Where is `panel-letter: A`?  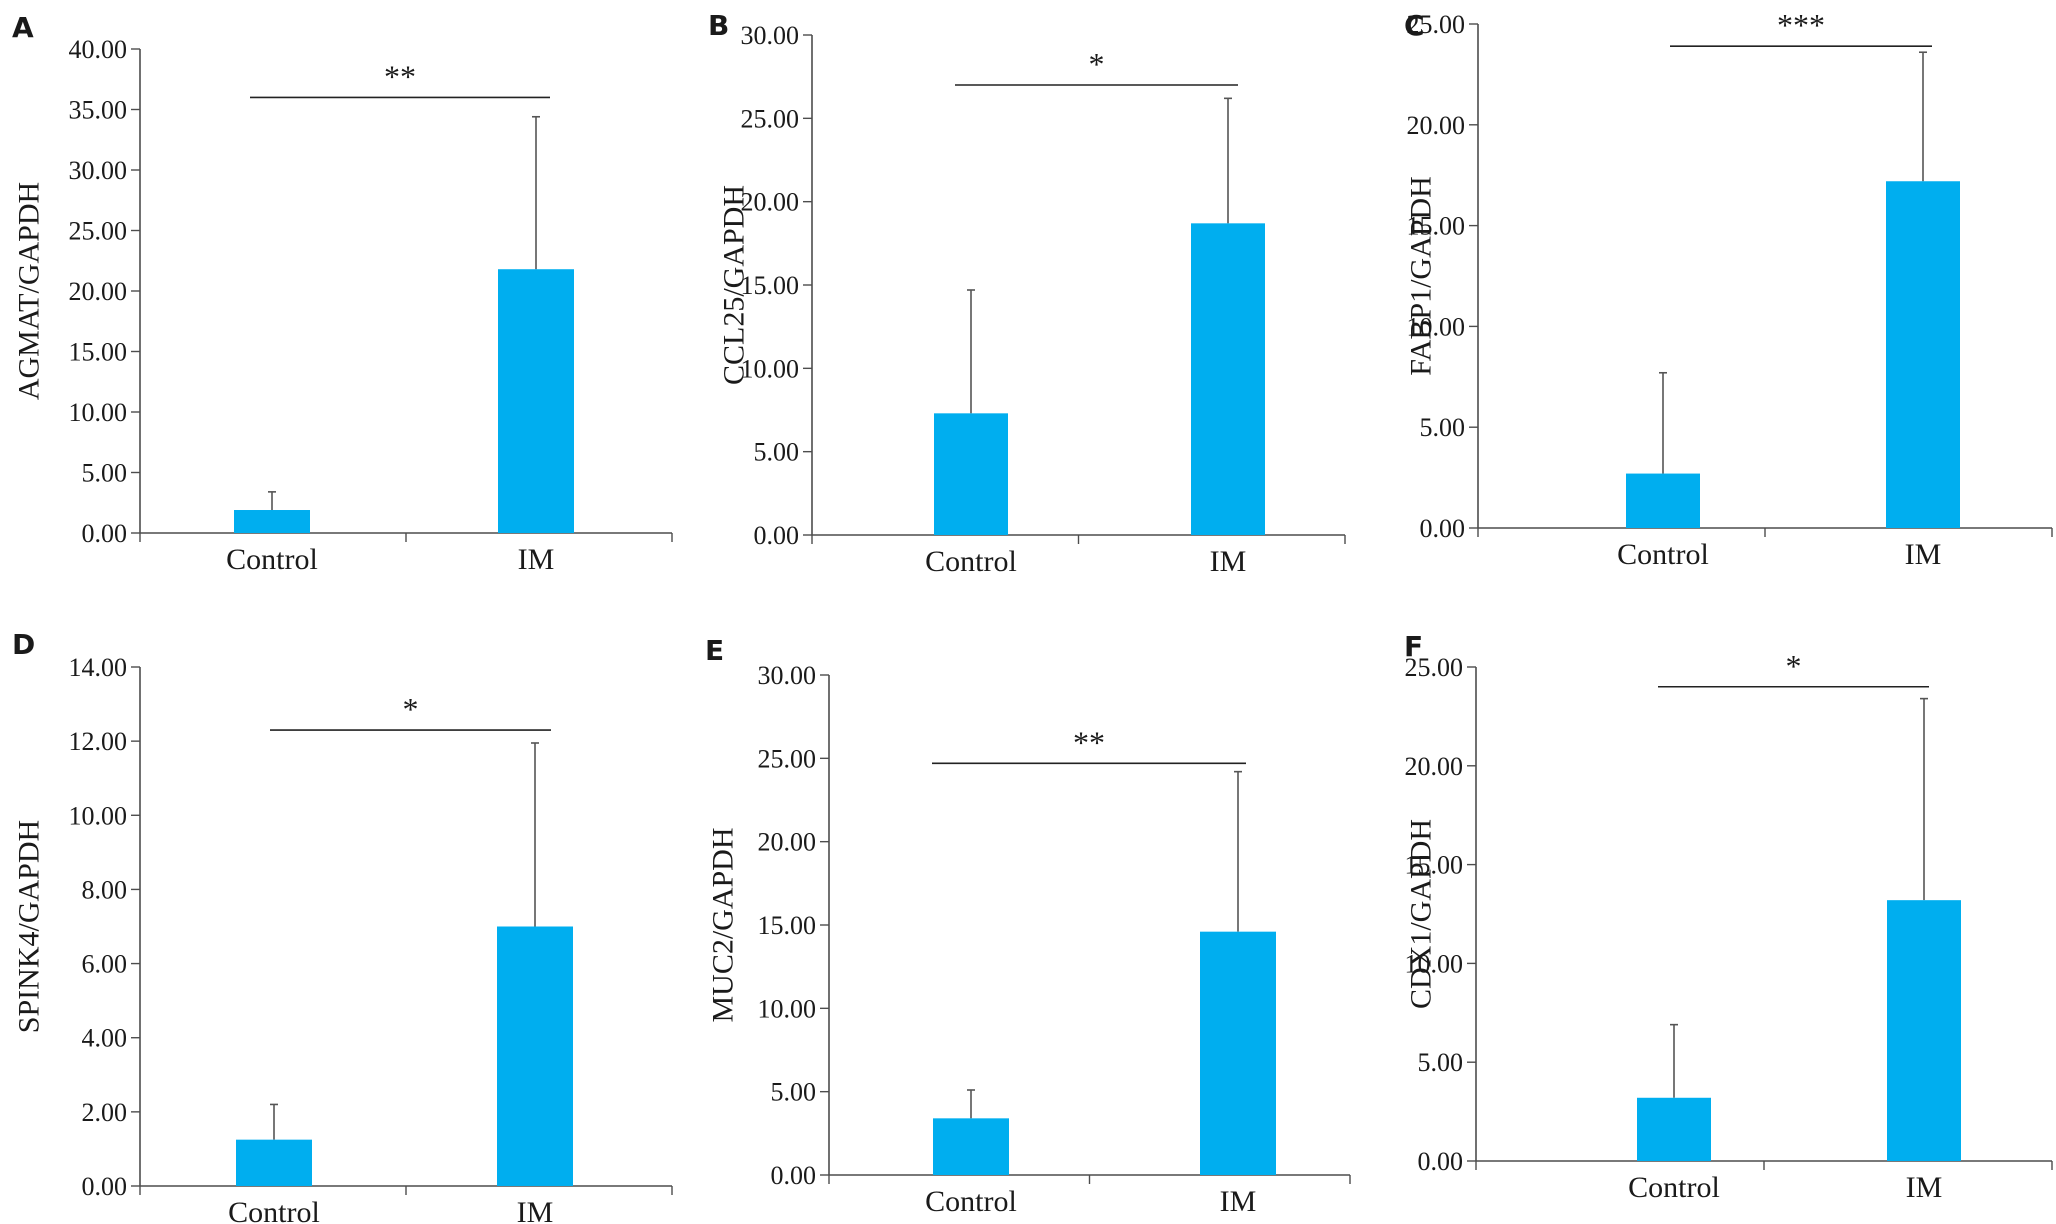
panel-letter: A is located at coordinates (23, 27).